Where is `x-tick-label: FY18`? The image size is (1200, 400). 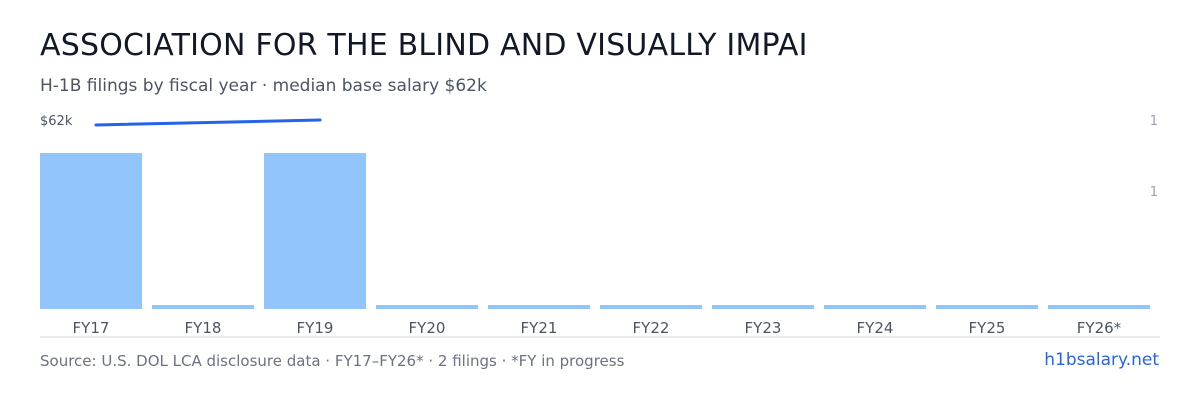
x-tick-label: FY18 is located at coordinates (203, 328).